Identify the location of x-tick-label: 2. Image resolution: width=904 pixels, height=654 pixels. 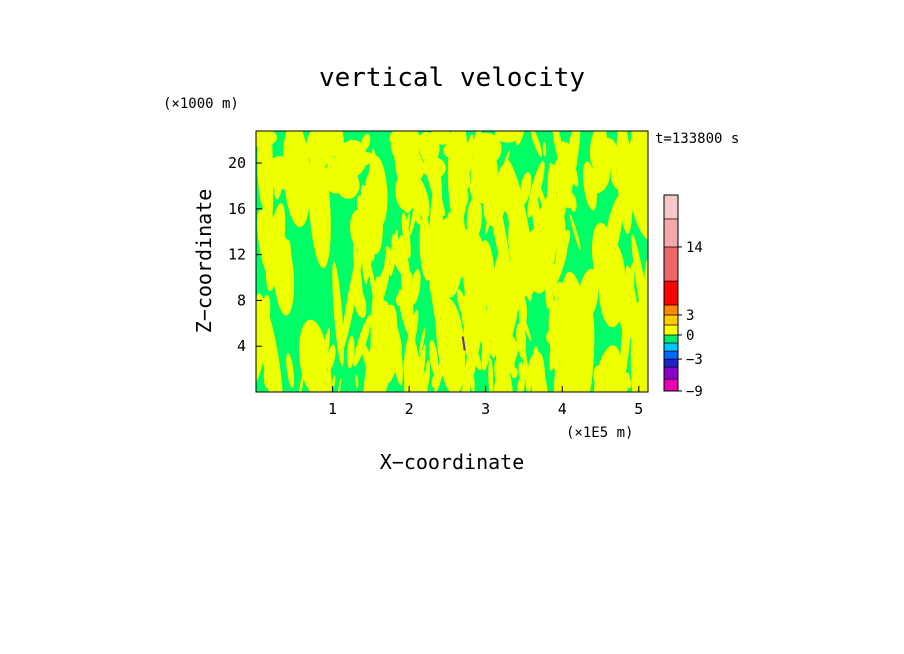
(409, 409).